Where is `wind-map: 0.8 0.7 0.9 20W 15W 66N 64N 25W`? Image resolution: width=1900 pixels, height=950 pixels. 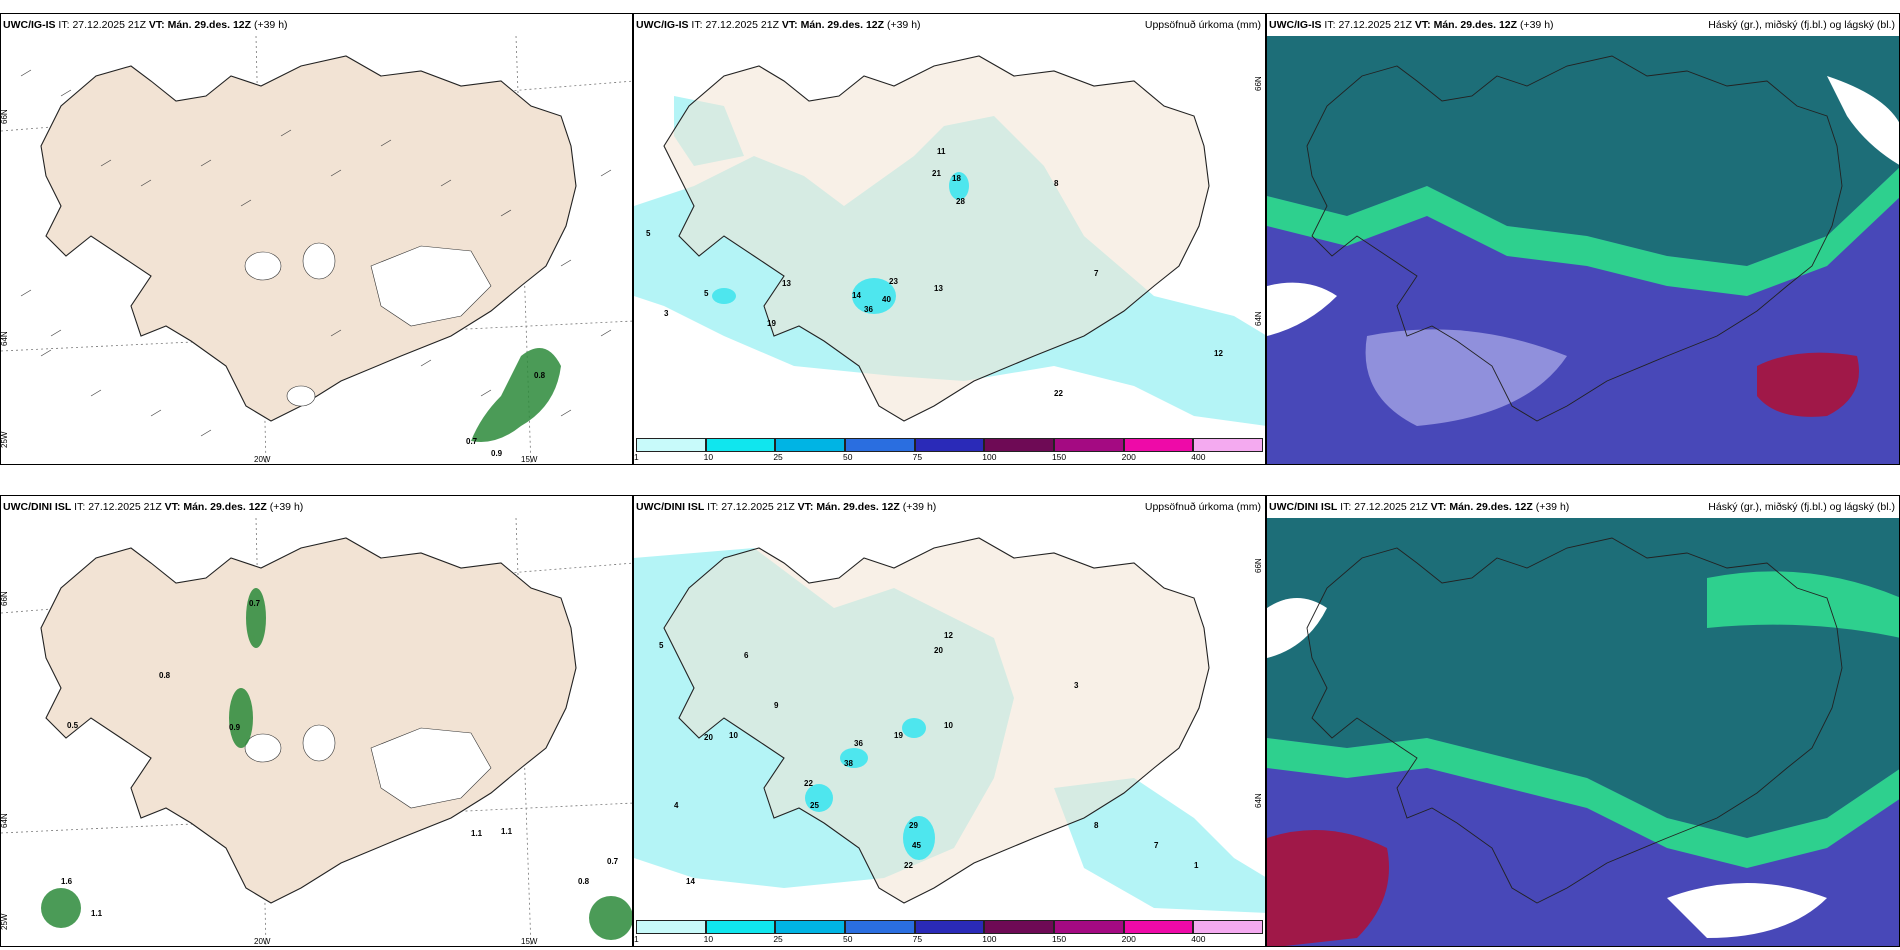 wind-map: 0.8 0.7 0.9 20W 15W 66N 64N 25W is located at coordinates (316, 250).